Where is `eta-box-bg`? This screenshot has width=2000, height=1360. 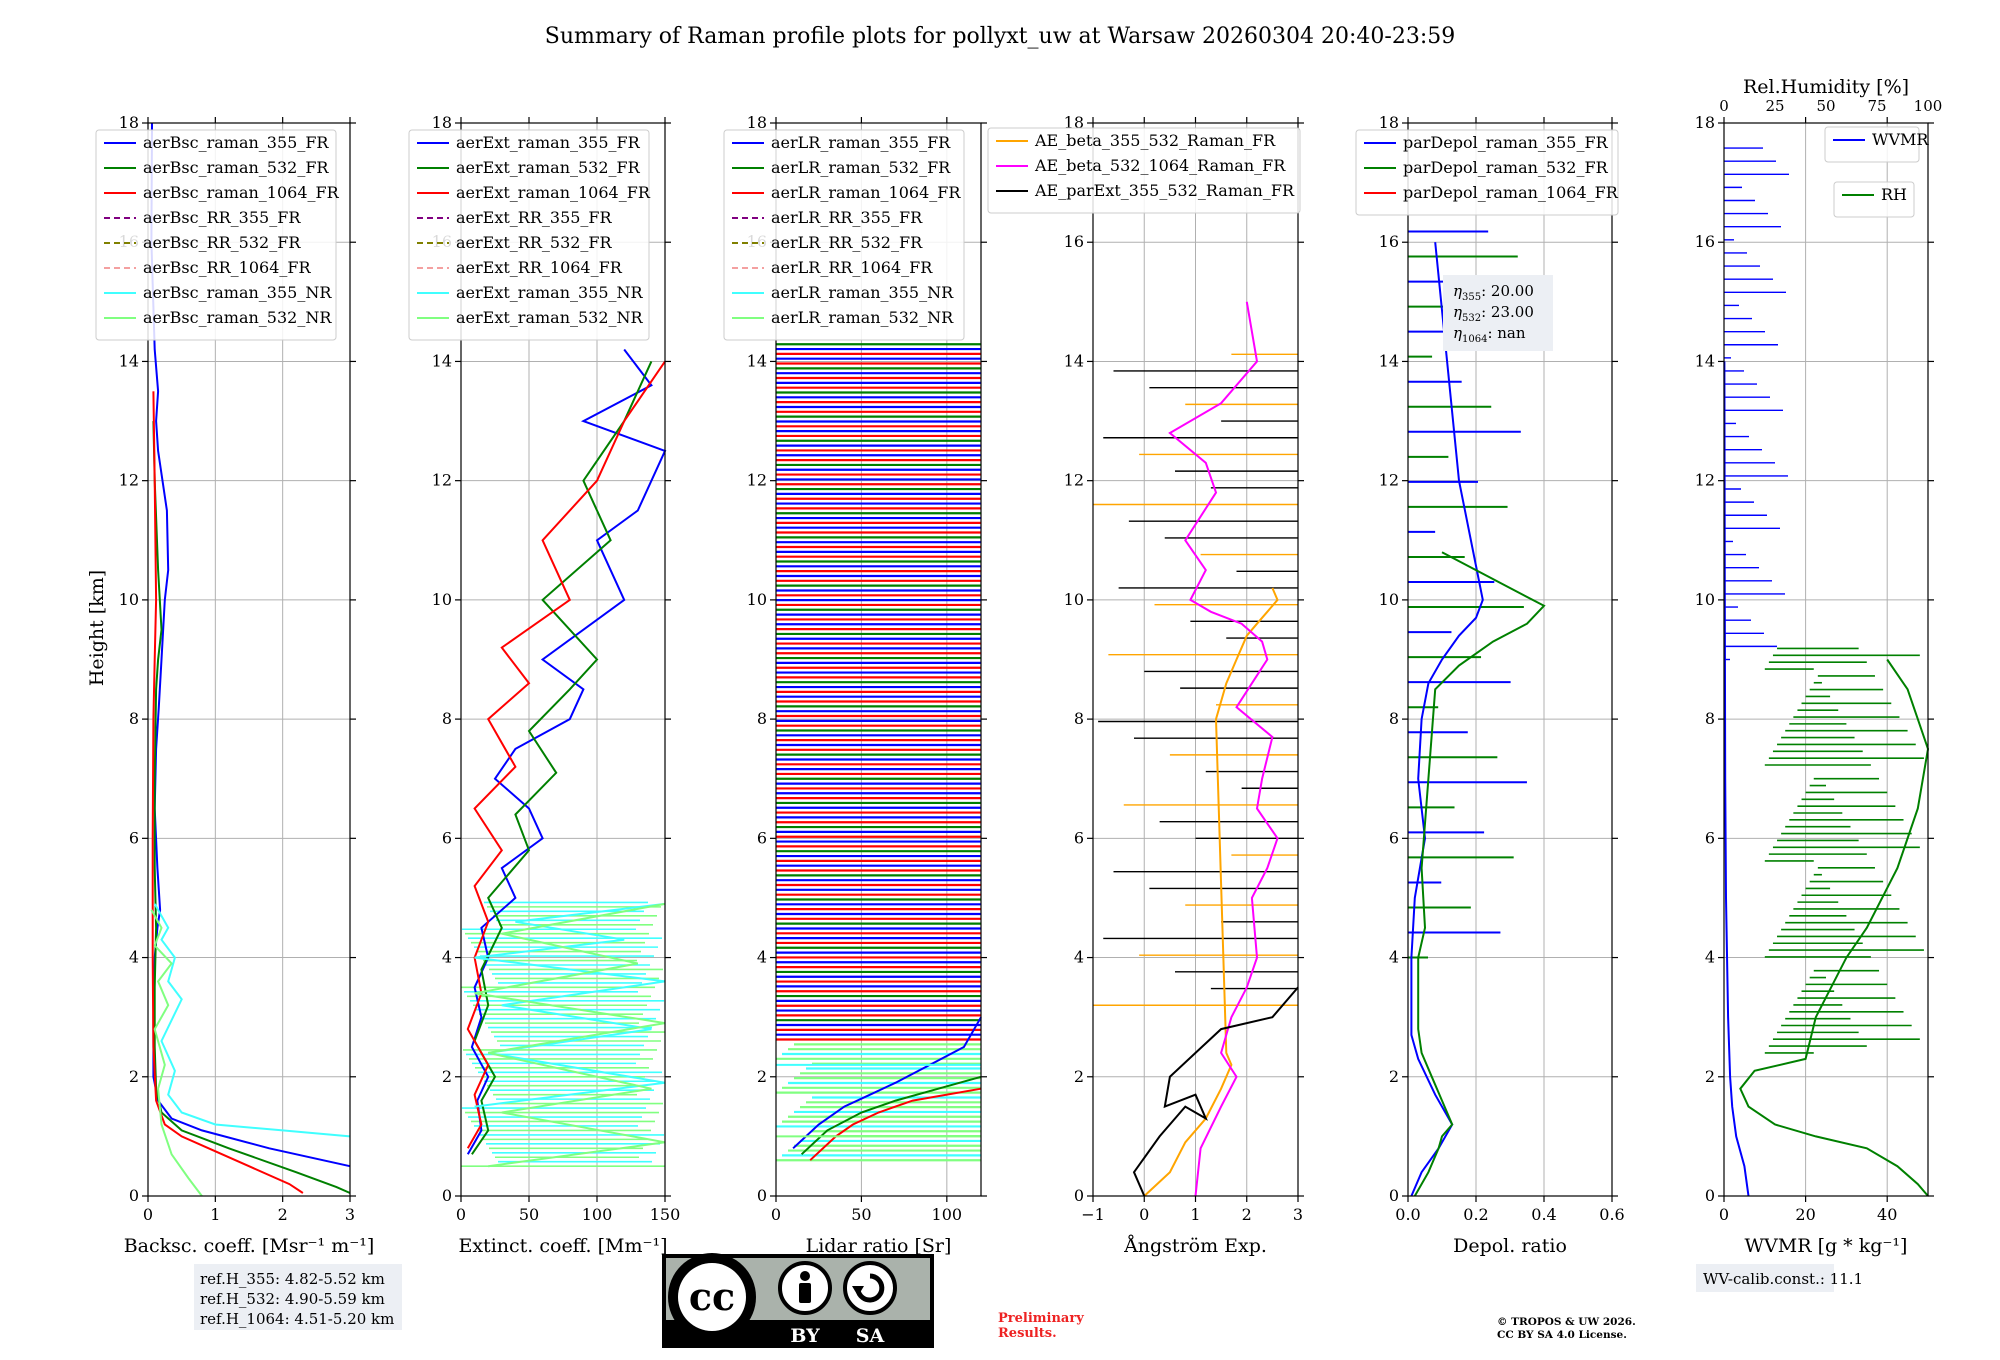 eta-box-bg is located at coordinates (1498, 313).